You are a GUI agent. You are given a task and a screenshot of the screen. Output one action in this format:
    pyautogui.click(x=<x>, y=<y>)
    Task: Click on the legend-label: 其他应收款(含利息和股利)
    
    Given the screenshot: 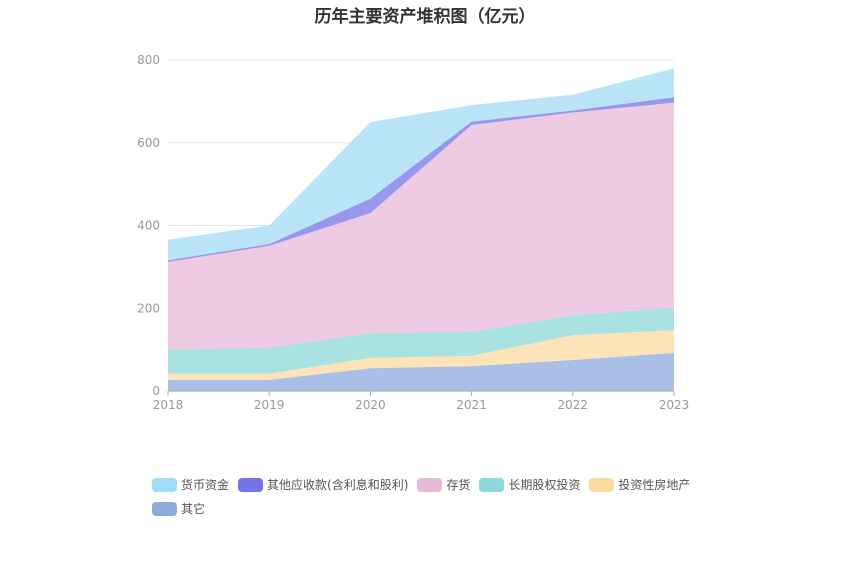 What is the action you would take?
    pyautogui.click(x=338, y=485)
    